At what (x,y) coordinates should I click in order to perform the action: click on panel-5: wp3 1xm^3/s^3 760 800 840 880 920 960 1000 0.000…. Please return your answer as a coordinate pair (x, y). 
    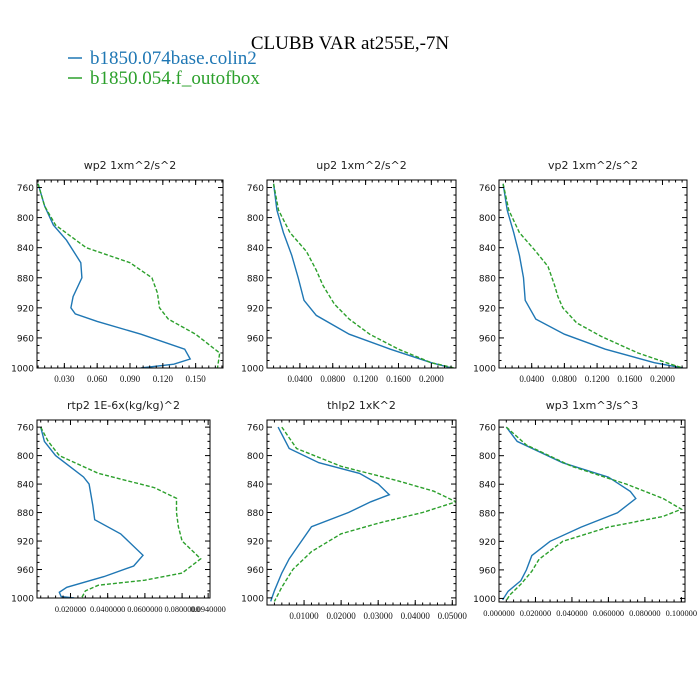
    Looking at the image, I should click on (585, 508).